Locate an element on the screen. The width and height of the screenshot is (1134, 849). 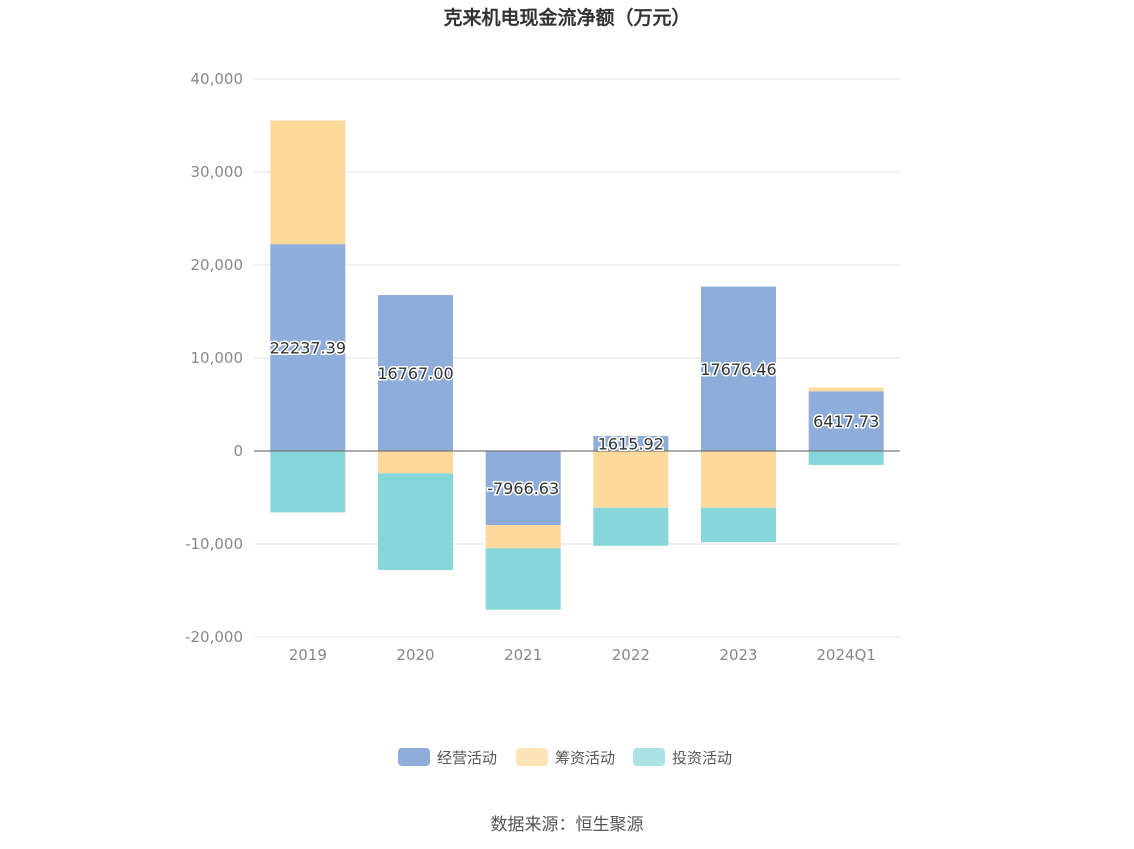
x-tick-label: 2021 is located at coordinates (523, 655).